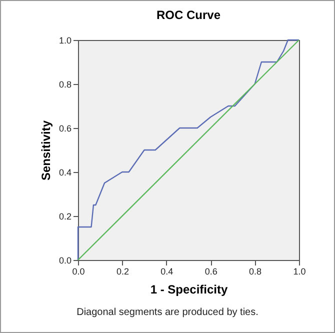 The height and width of the screenshot is (333, 335). I want to click on y-tick-label: 0.0, so click(65, 261).